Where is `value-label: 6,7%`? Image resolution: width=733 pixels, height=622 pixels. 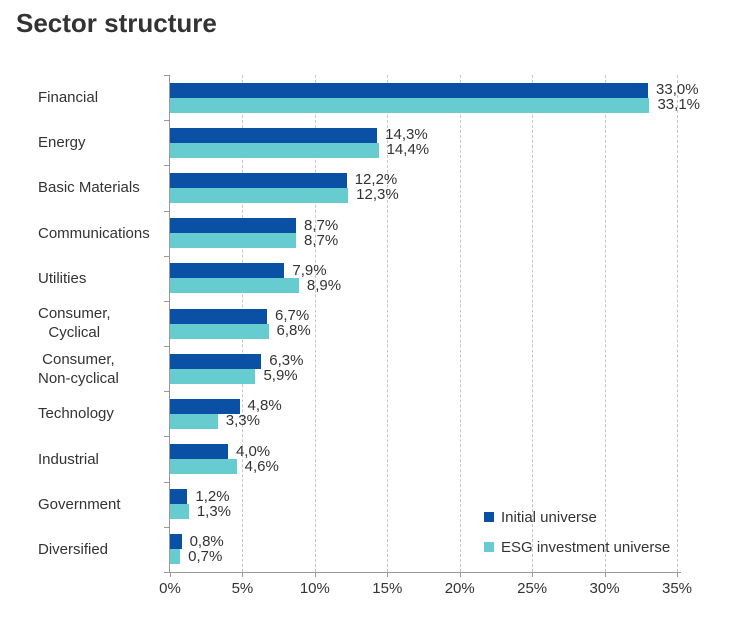
value-label: 6,7% is located at coordinates (292, 315).